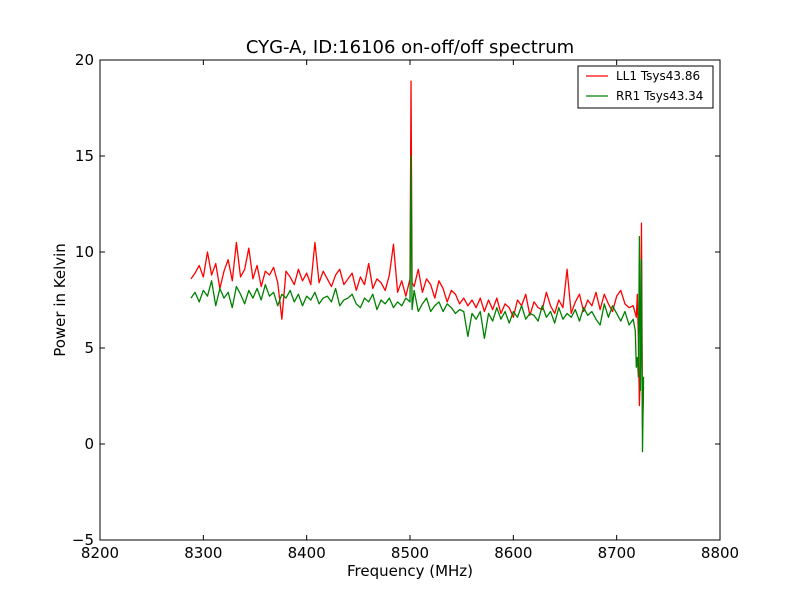 This screenshot has width=800, height=600. Describe the element at coordinates (659, 96) in the screenshot. I see `legend-label-rr1: RR1 Tsys43.34` at that location.